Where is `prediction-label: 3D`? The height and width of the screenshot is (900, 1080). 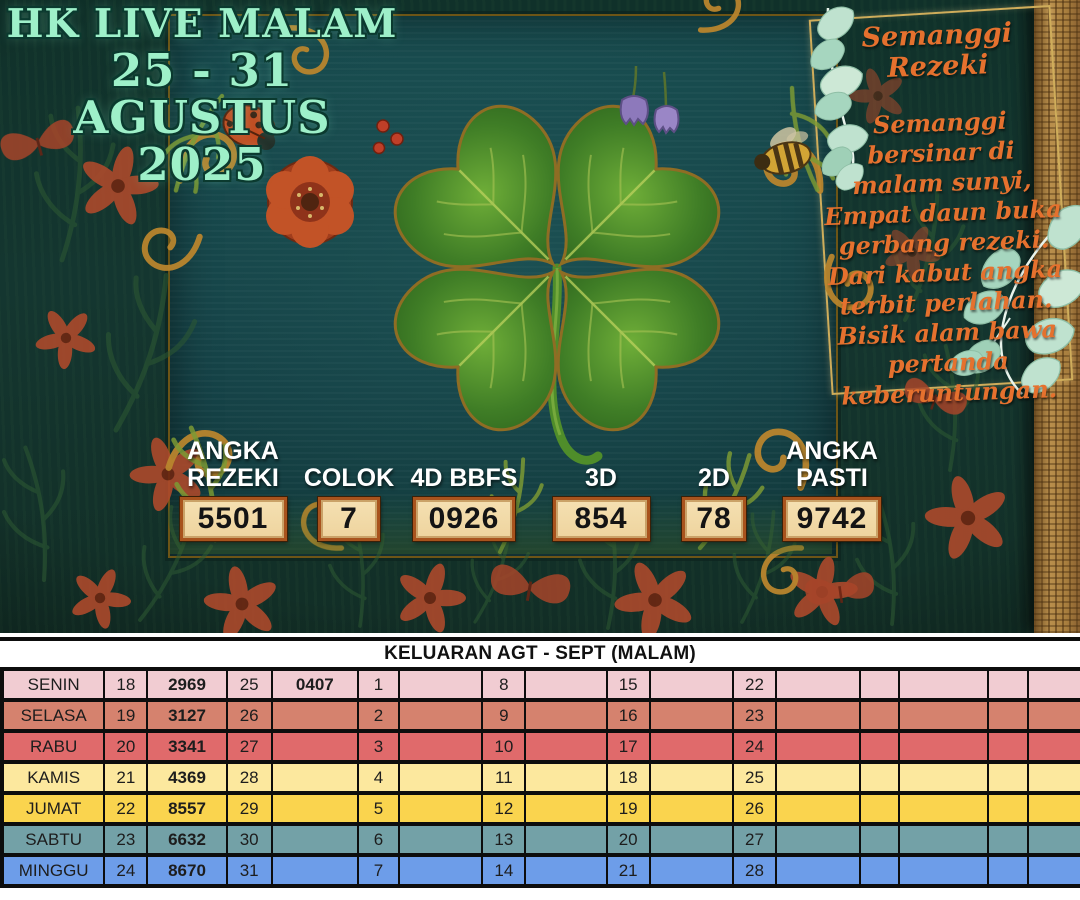
prediction-label: 3D is located at coordinates (601, 478).